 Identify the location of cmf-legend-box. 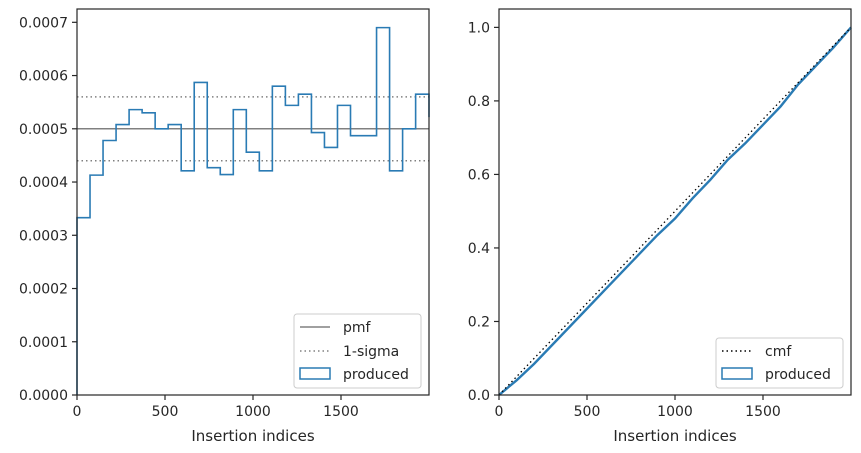
(779, 363).